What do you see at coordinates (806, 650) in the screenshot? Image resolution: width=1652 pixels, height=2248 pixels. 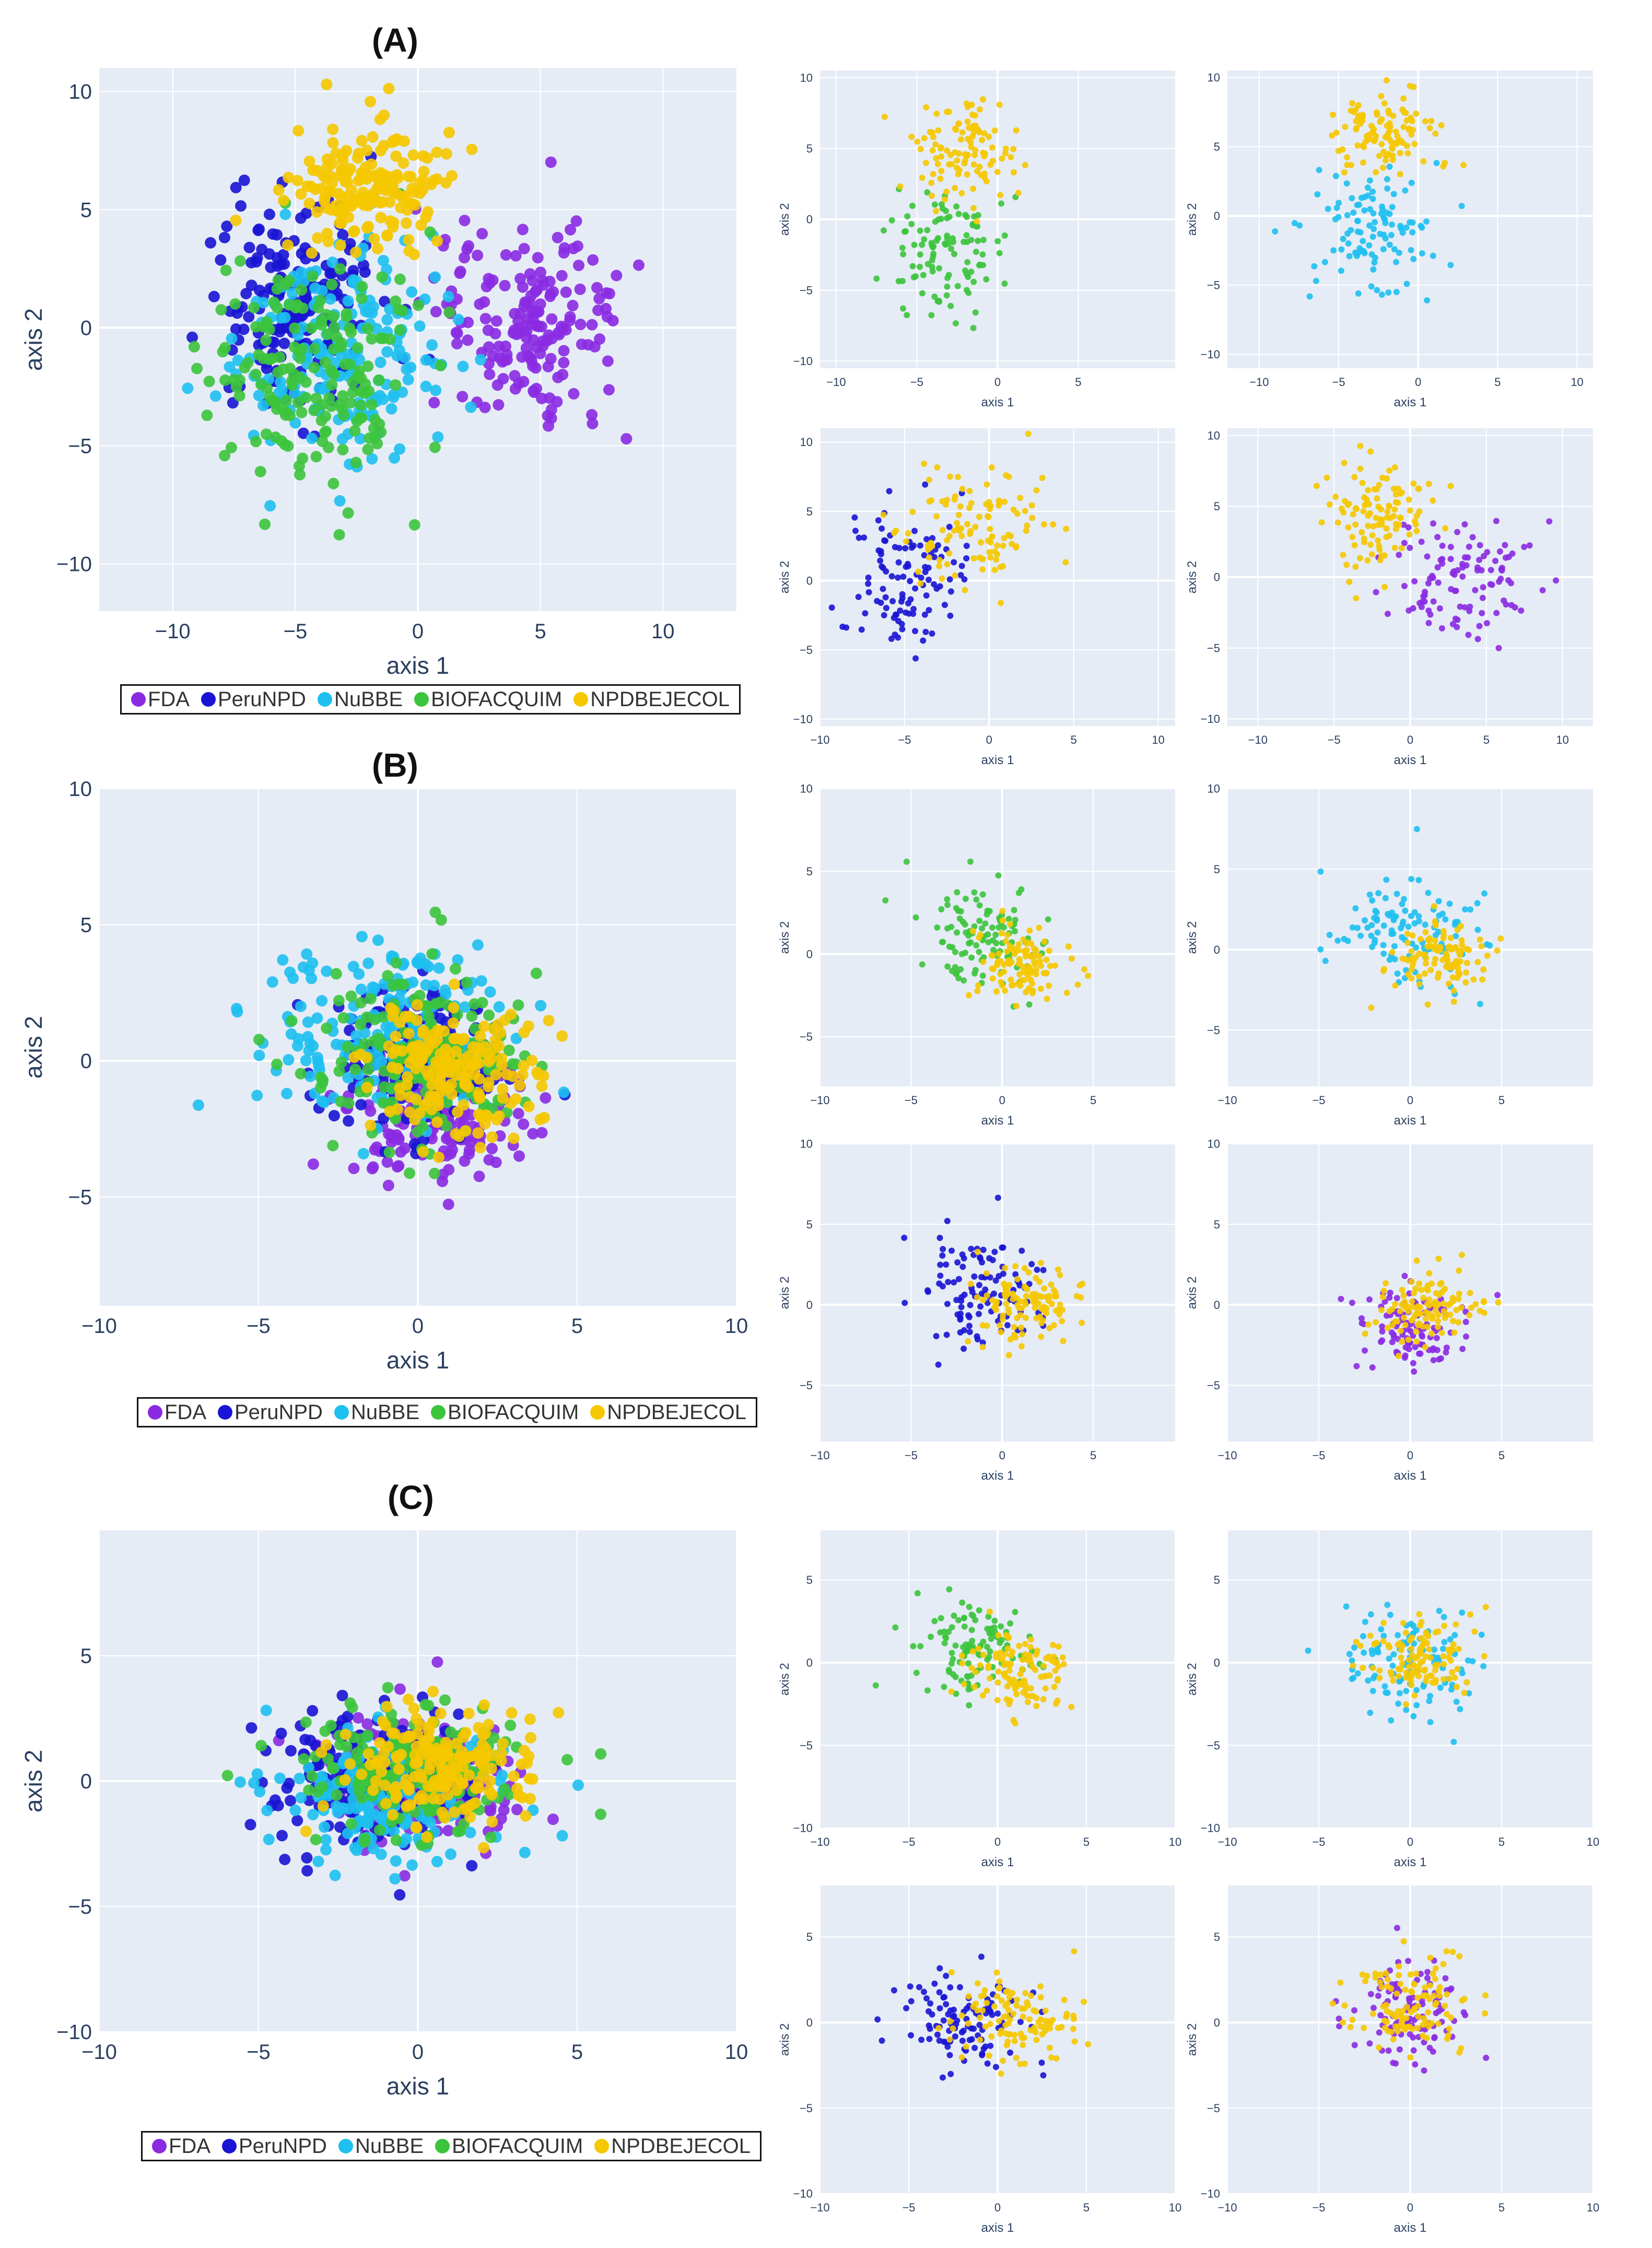 I see `y-tick-label: −5` at bounding box center [806, 650].